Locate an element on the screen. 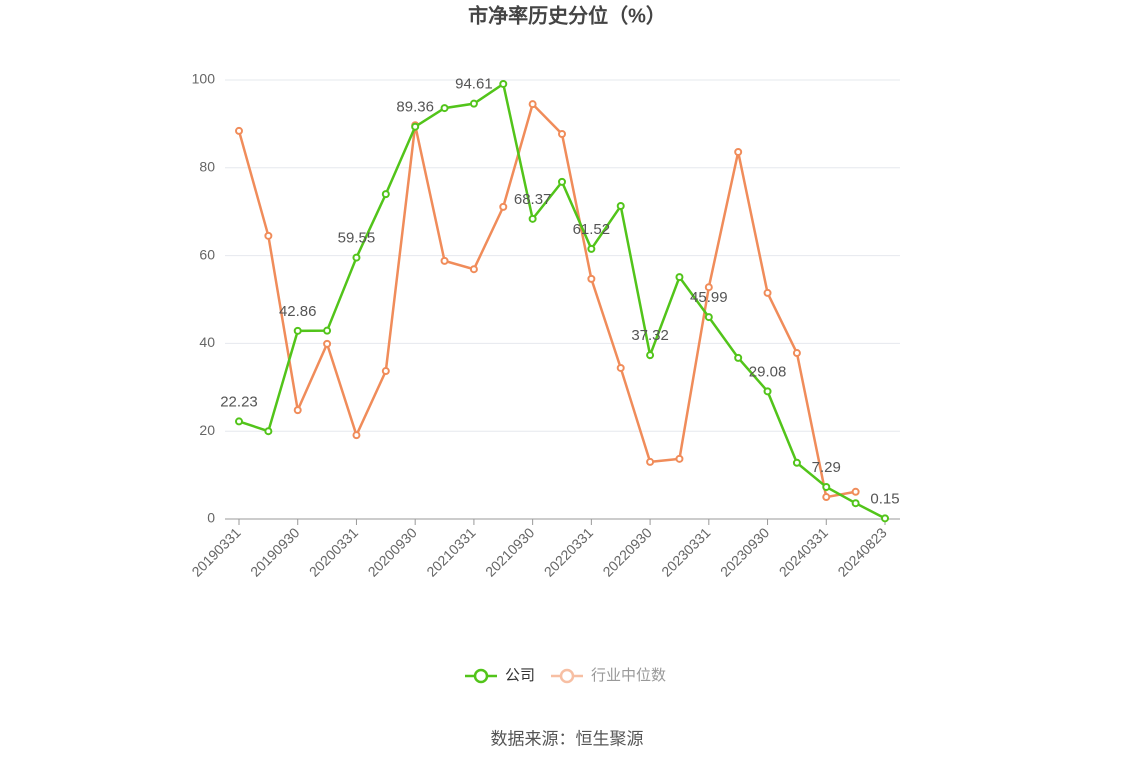 This screenshot has width=1134, height=766. x-tick-label: 20220331 is located at coordinates (569, 552).